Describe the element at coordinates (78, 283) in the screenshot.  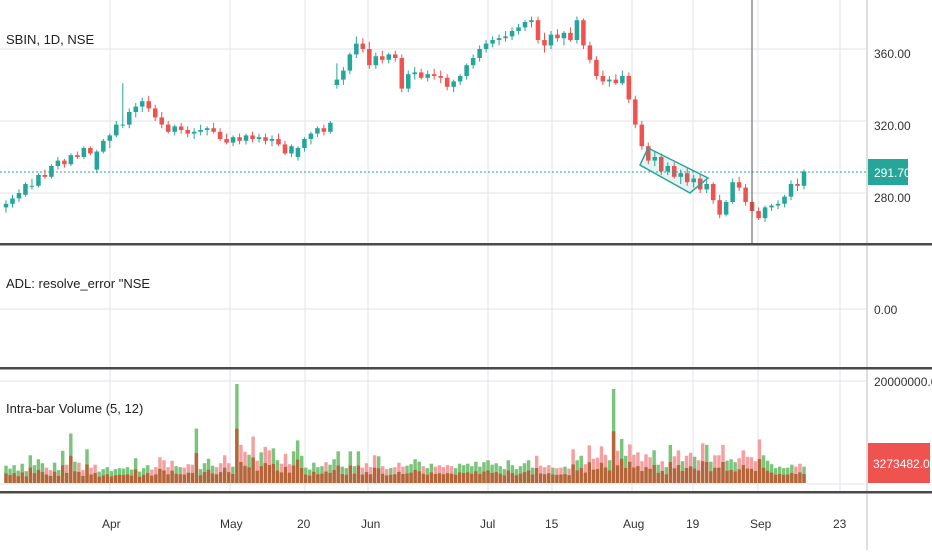
I see `adl-pane-title: ADL: resolve_error "NSE` at that location.